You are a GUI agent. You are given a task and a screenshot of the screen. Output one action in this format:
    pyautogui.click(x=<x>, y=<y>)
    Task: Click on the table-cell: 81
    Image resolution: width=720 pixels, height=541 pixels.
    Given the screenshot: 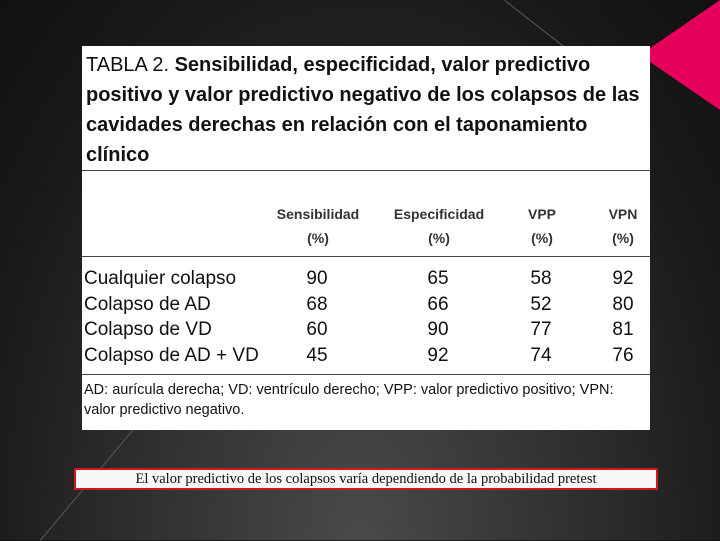 What is the action you would take?
    pyautogui.click(x=623, y=329)
    